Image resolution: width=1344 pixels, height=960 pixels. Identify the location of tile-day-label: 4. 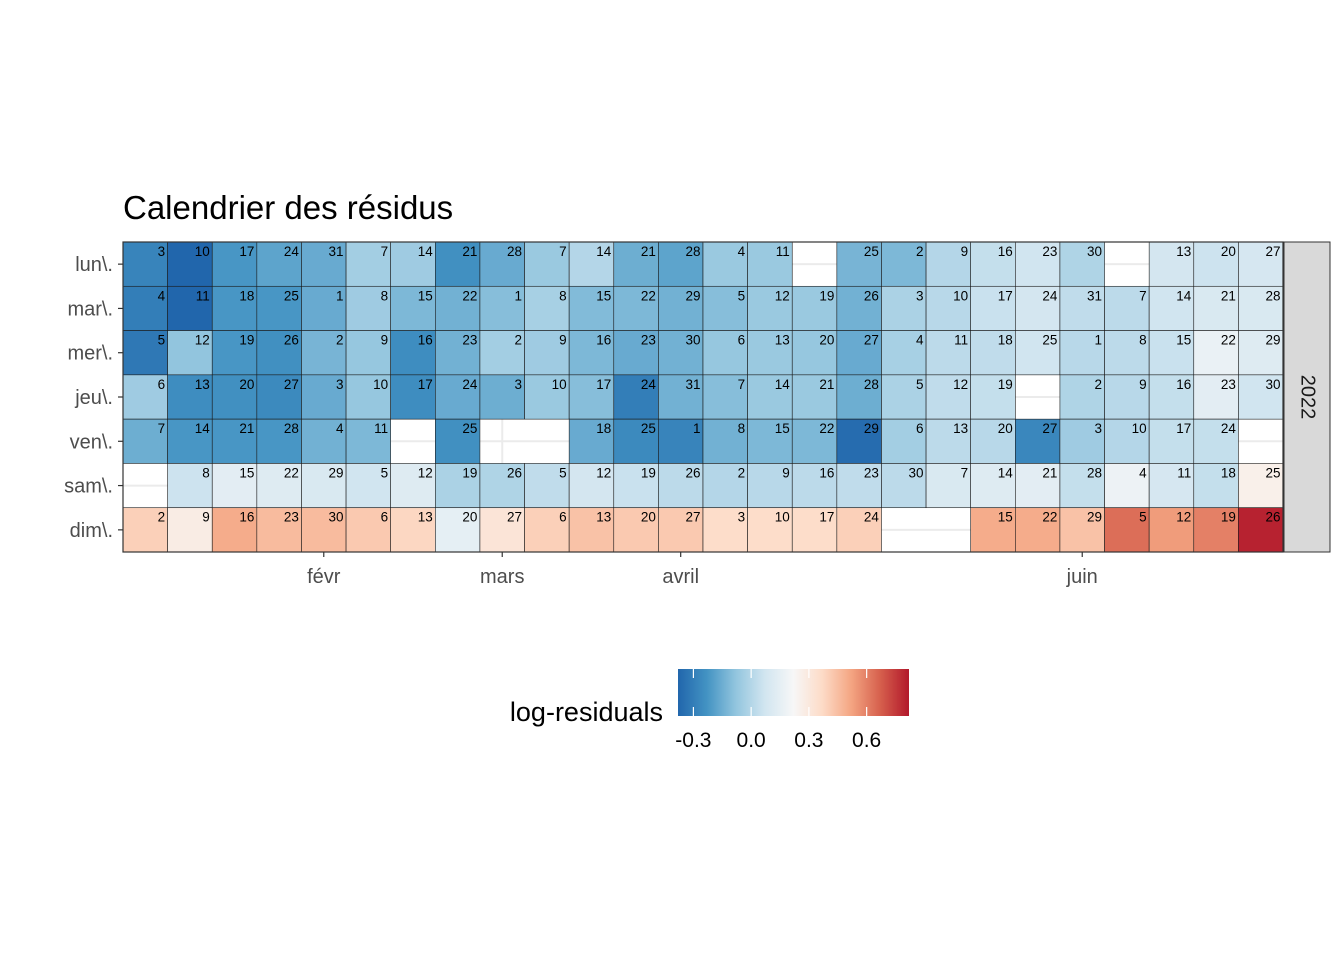
(920, 340).